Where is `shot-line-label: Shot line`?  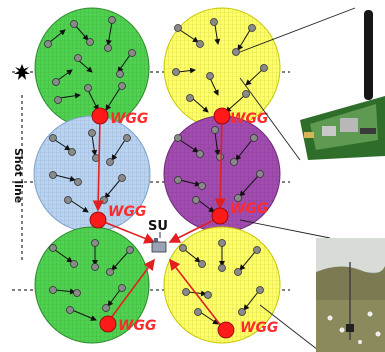 shot-line-label: Shot line is located at coordinates (18, 175).